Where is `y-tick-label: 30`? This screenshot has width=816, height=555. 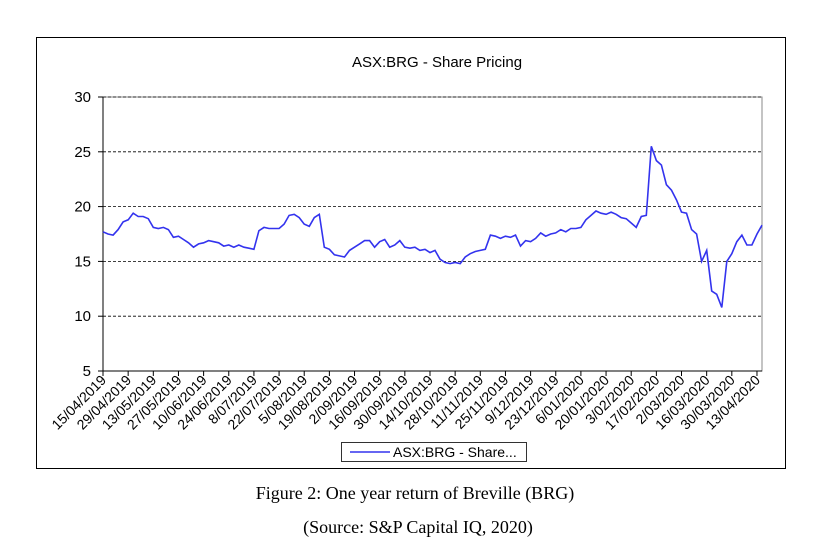 y-tick-label: 30 is located at coordinates (82, 97).